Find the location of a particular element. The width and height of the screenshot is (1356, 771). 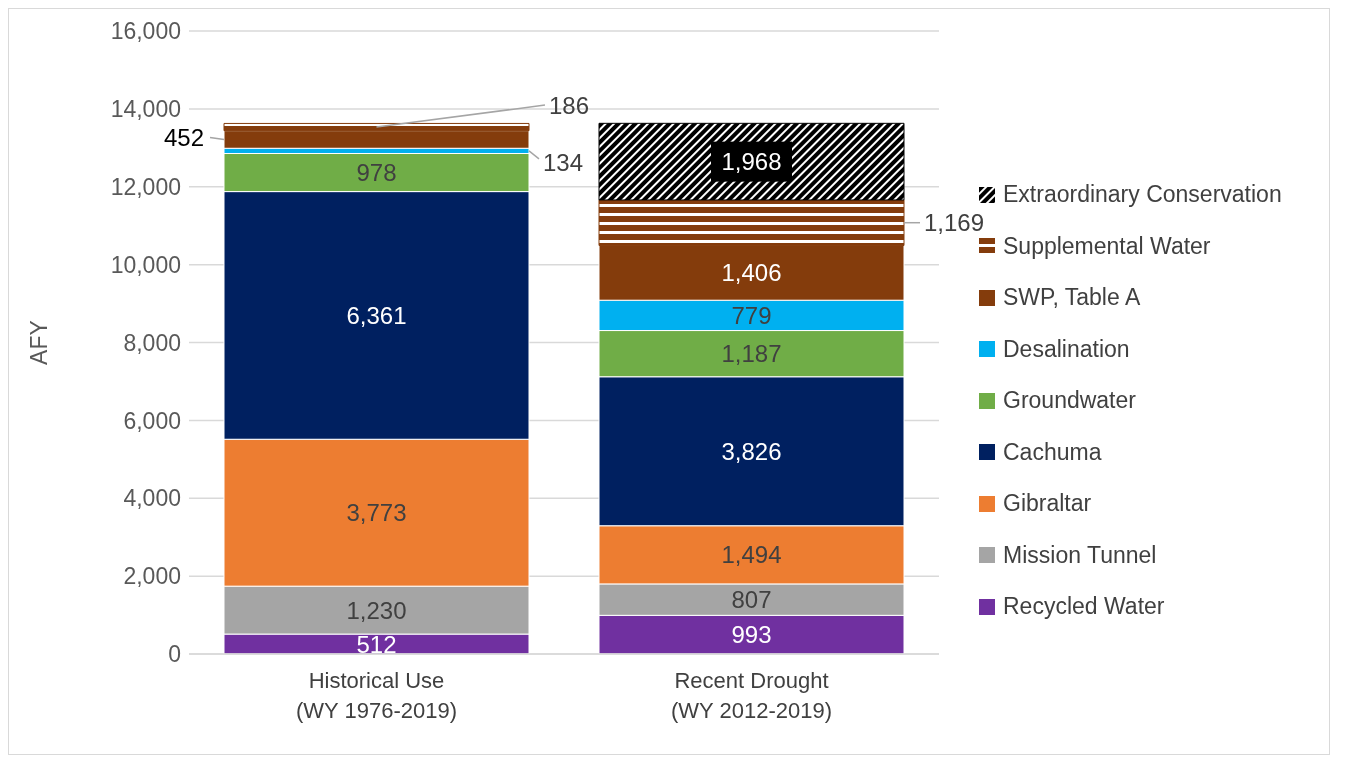

legend-label: Mission Tunnel is located at coordinates (1080, 555).